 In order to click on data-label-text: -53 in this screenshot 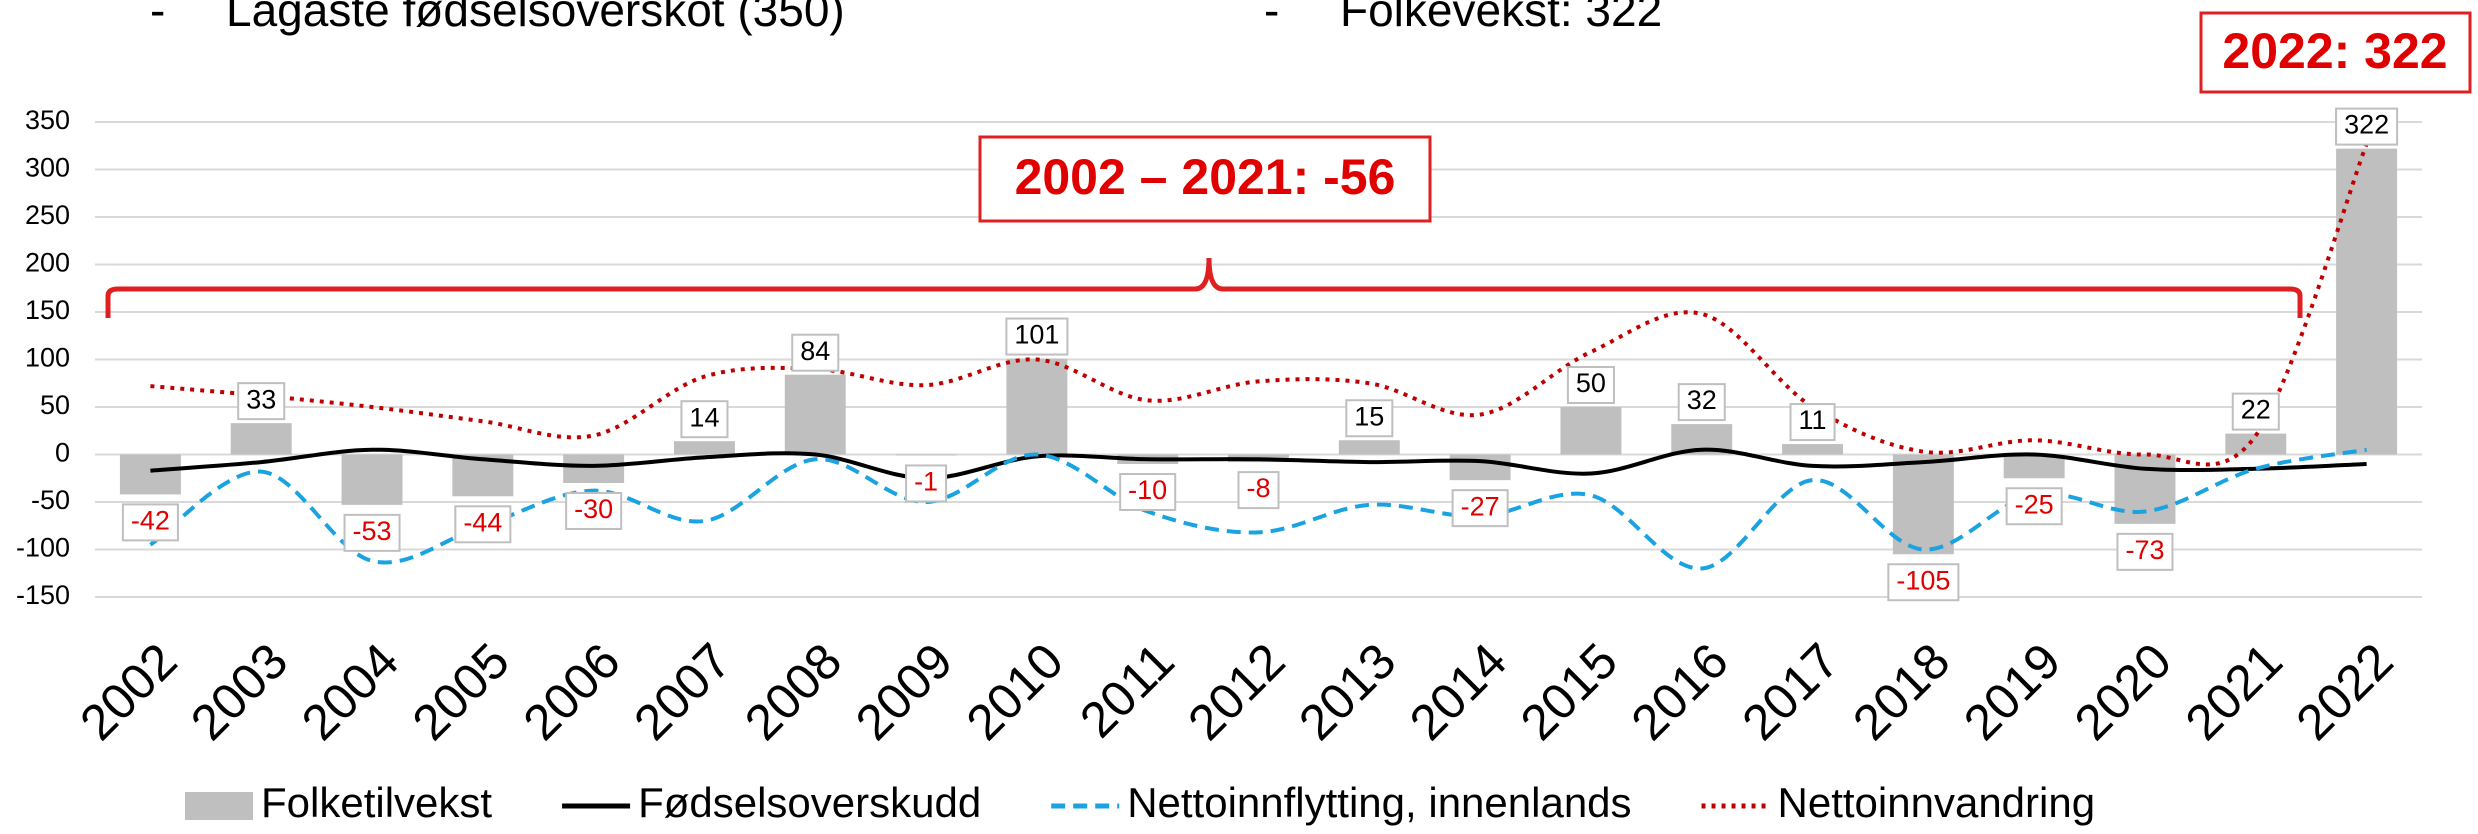, I will do `click(372, 531)`.